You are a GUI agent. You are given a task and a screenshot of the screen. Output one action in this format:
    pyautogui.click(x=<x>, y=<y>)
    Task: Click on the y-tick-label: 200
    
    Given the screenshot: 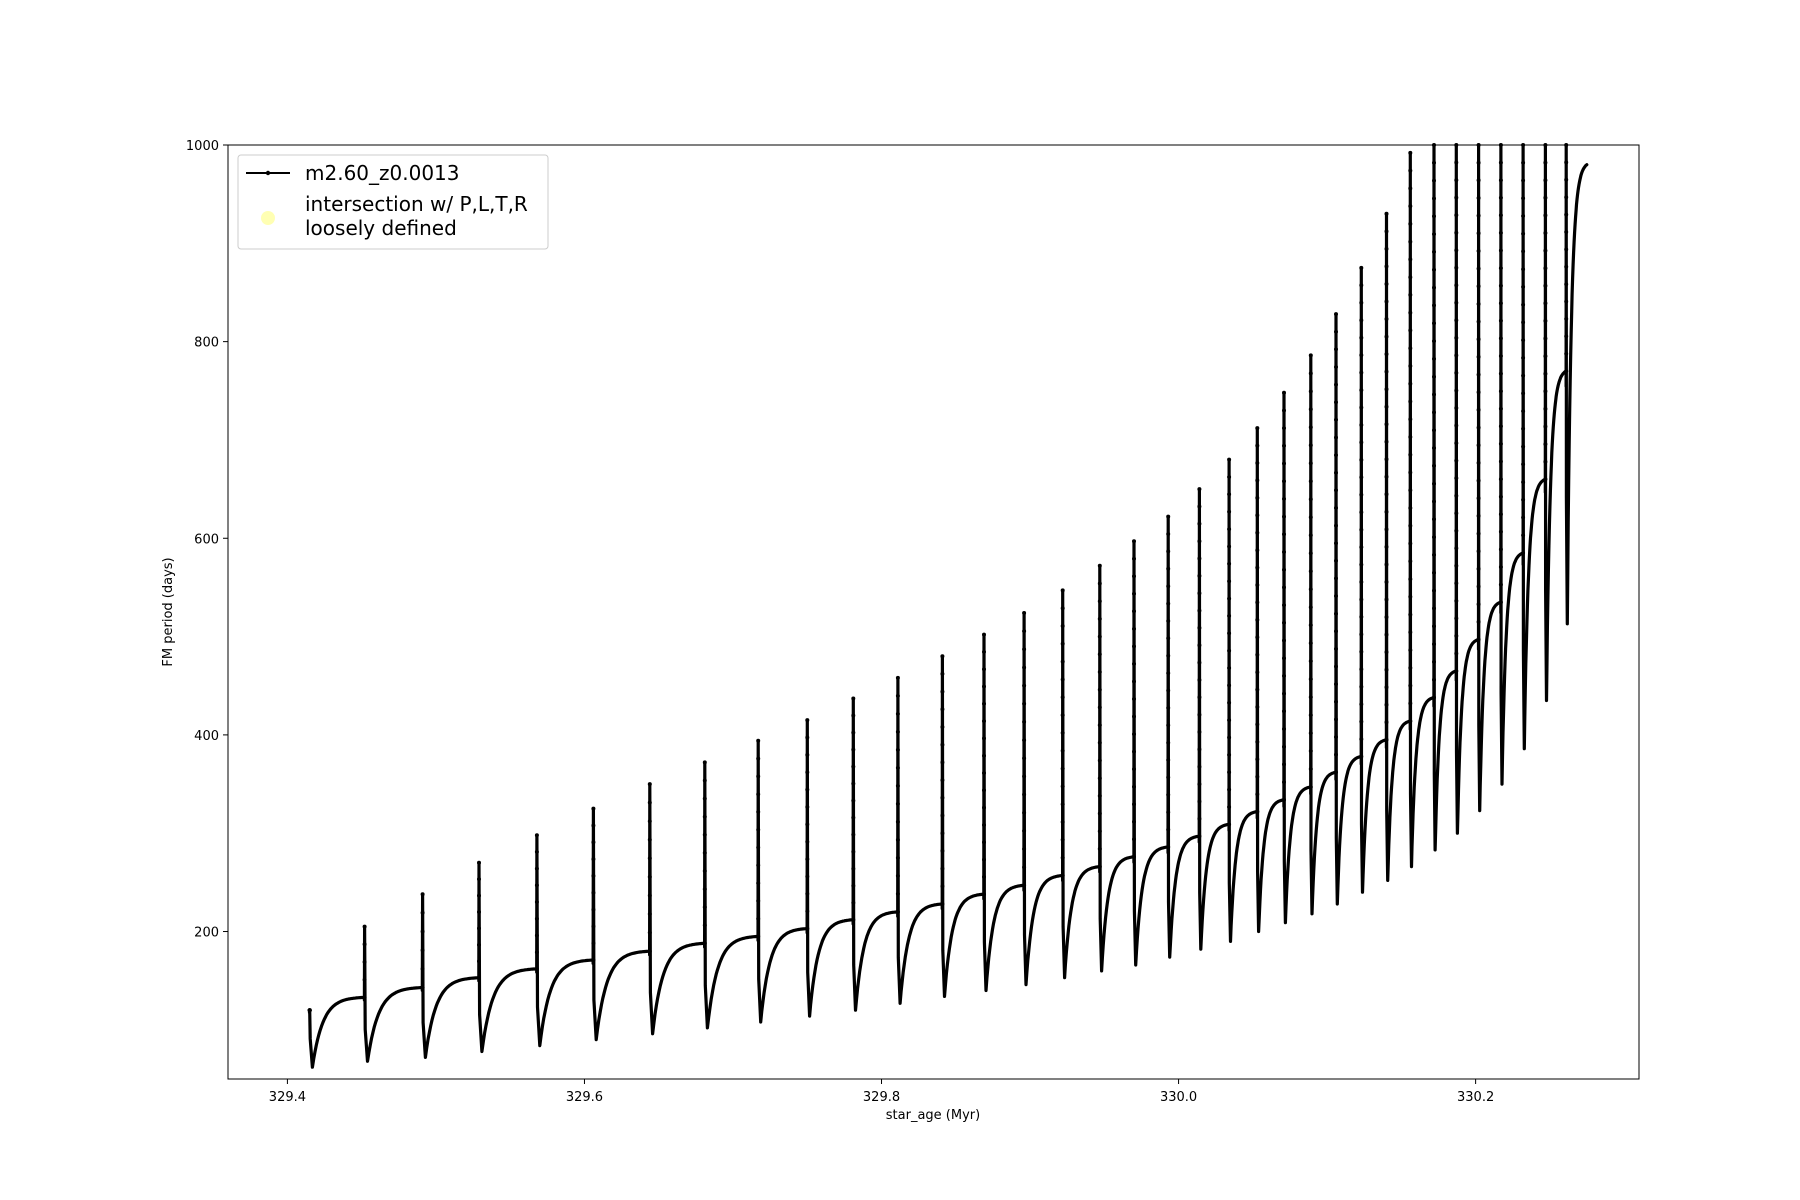 What is the action you would take?
    pyautogui.click(x=206, y=933)
    